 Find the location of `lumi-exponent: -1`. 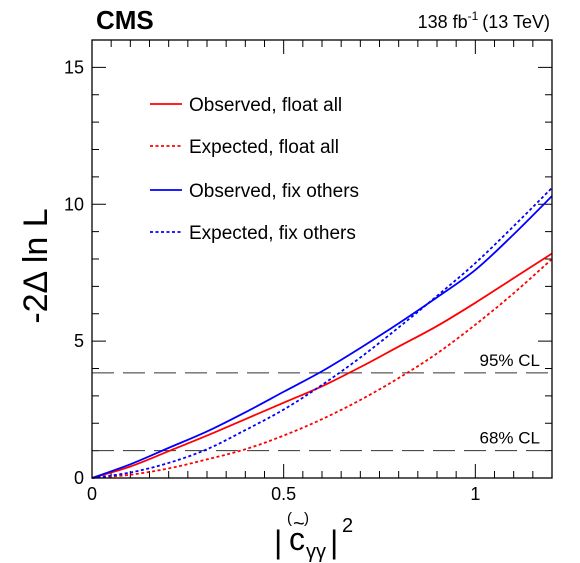

lumi-exponent: -1 is located at coordinates (473, 16).